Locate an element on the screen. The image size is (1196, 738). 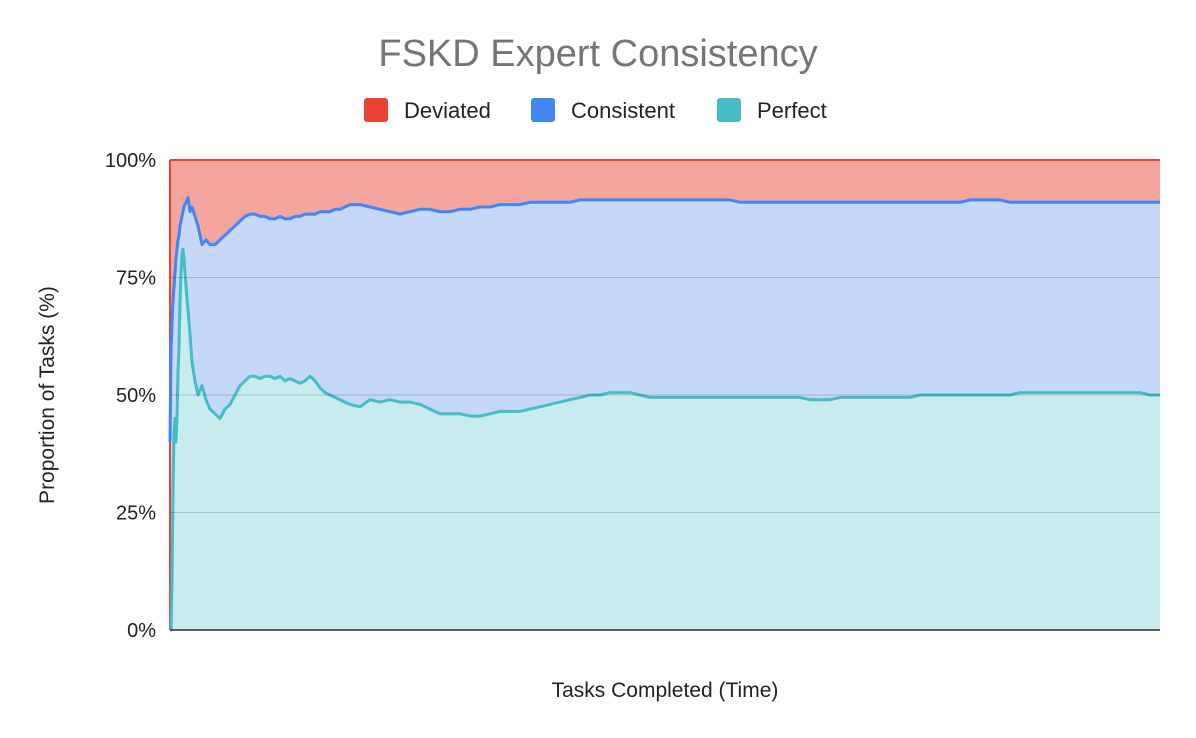
y-tick-label: 0% is located at coordinates (141, 631).